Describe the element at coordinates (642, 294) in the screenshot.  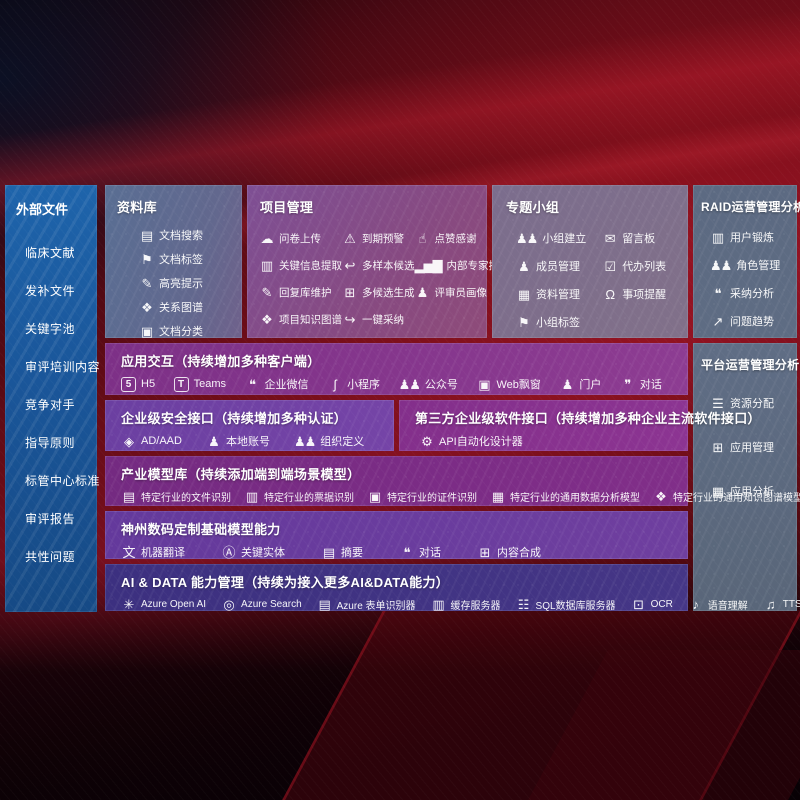
I see `feature-item: Ω 事项提醒` at that location.